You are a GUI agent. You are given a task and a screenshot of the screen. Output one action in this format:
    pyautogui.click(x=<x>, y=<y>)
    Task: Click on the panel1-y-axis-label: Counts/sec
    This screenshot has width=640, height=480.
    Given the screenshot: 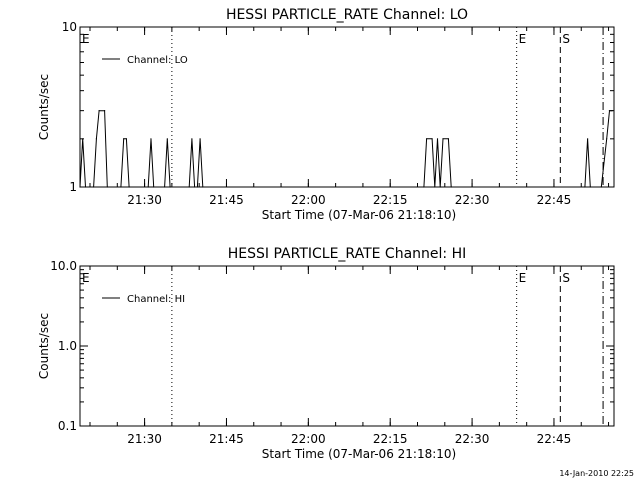 What is the action you would take?
    pyautogui.click(x=44, y=107)
    